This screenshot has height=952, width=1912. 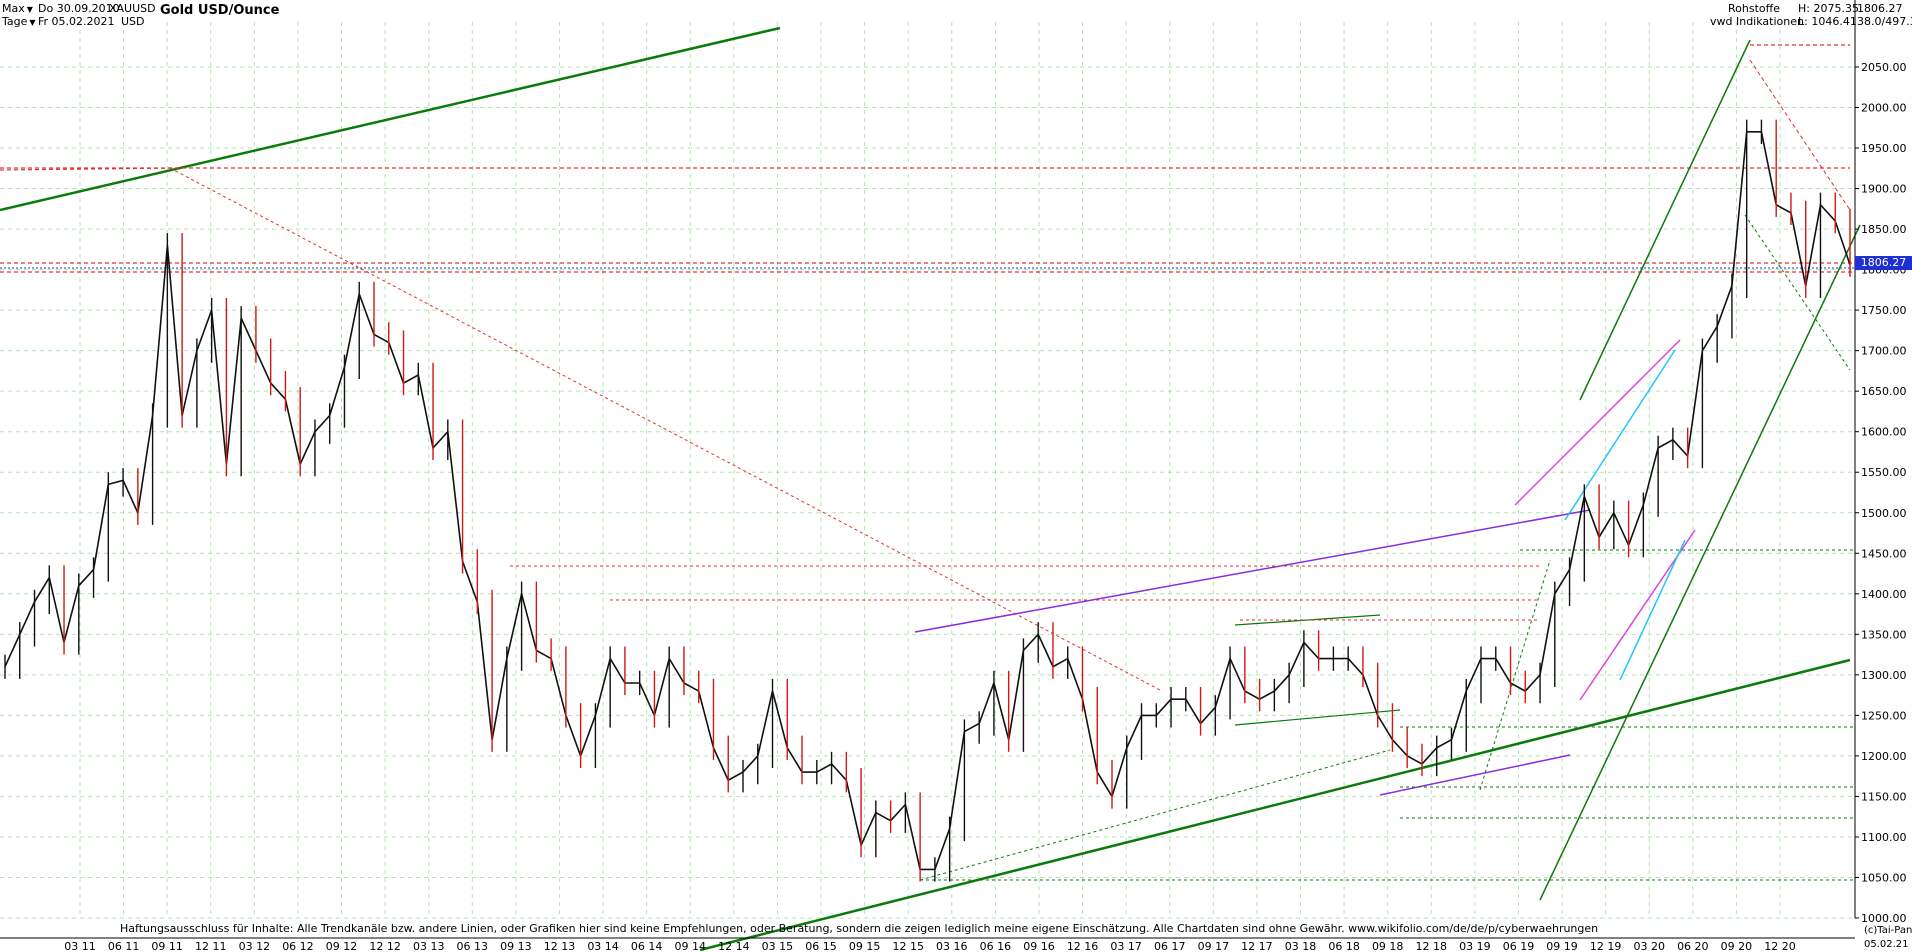 What do you see at coordinates (124, 946) in the screenshot?
I see `x-tick-label: 06 11` at bounding box center [124, 946].